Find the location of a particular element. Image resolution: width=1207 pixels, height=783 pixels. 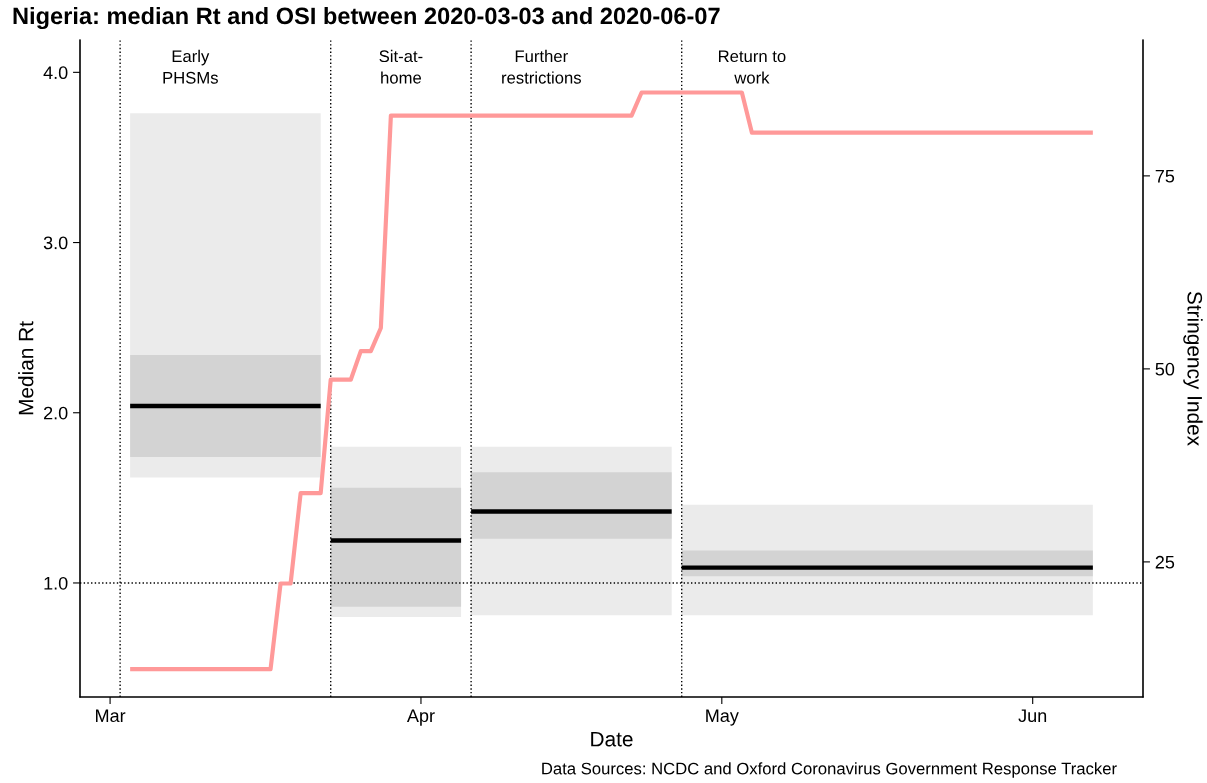

y2-tick-label: 25 is located at coordinates (1165, 562).